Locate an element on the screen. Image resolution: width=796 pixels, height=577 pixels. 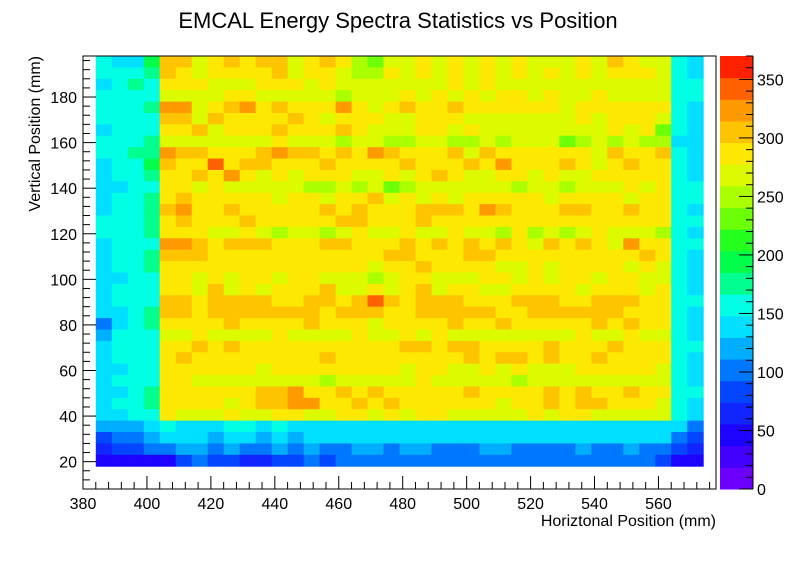
colorbar-swatch is located at coordinates (736, 132).